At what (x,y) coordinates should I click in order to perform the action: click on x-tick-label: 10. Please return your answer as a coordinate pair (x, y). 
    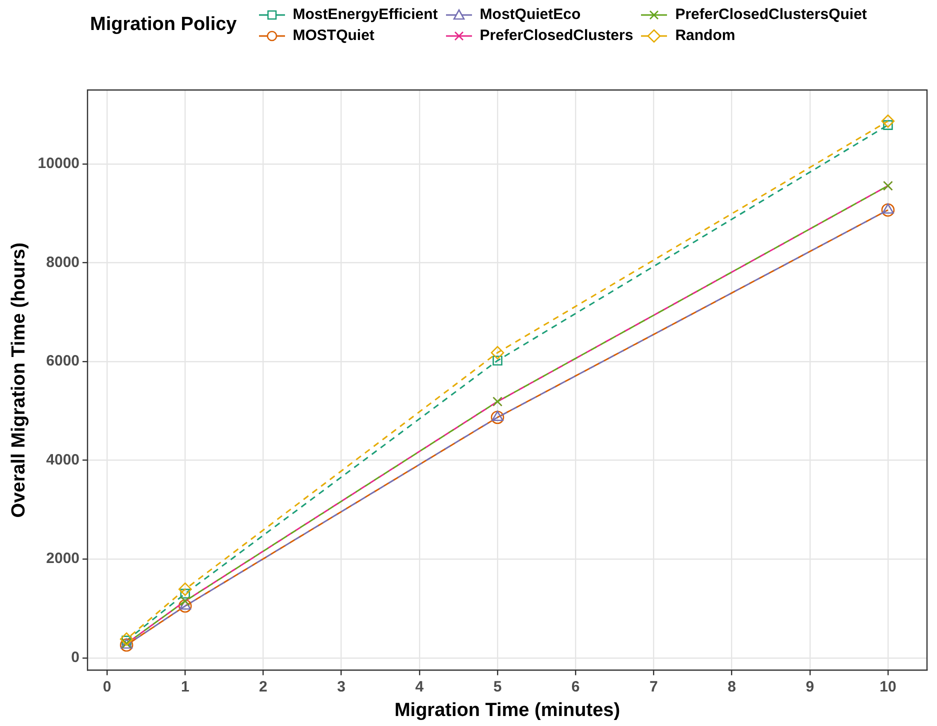
    Looking at the image, I should click on (888, 687).